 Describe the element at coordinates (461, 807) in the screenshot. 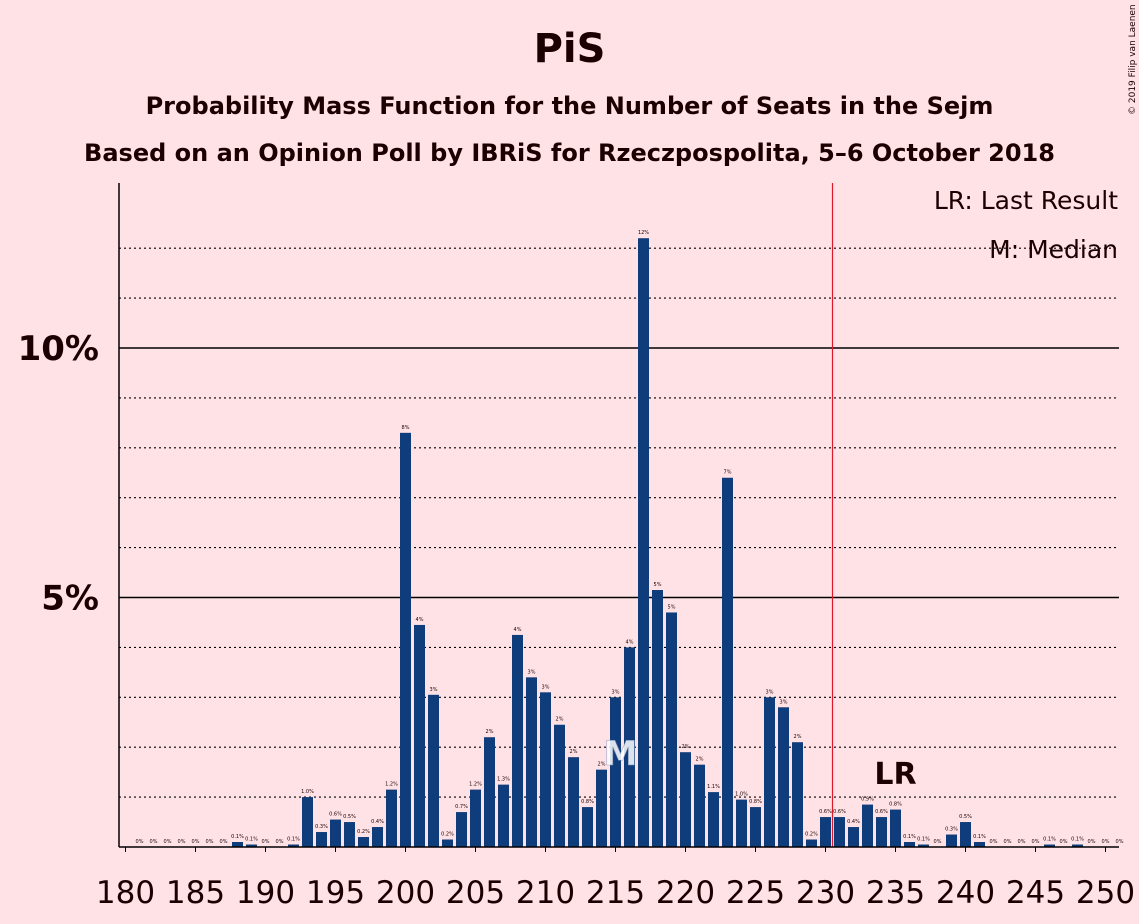

I see `bar-value-label: 0.7%` at that location.